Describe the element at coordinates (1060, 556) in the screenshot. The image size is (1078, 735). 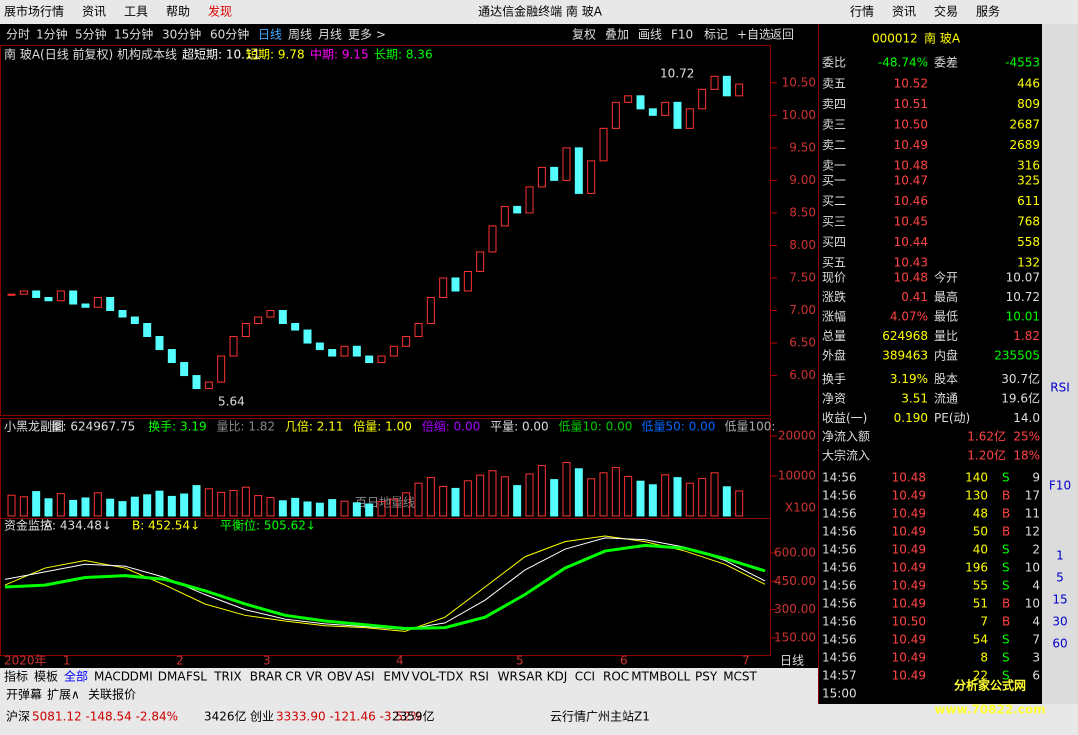
I see `side-icon: 1` at that location.